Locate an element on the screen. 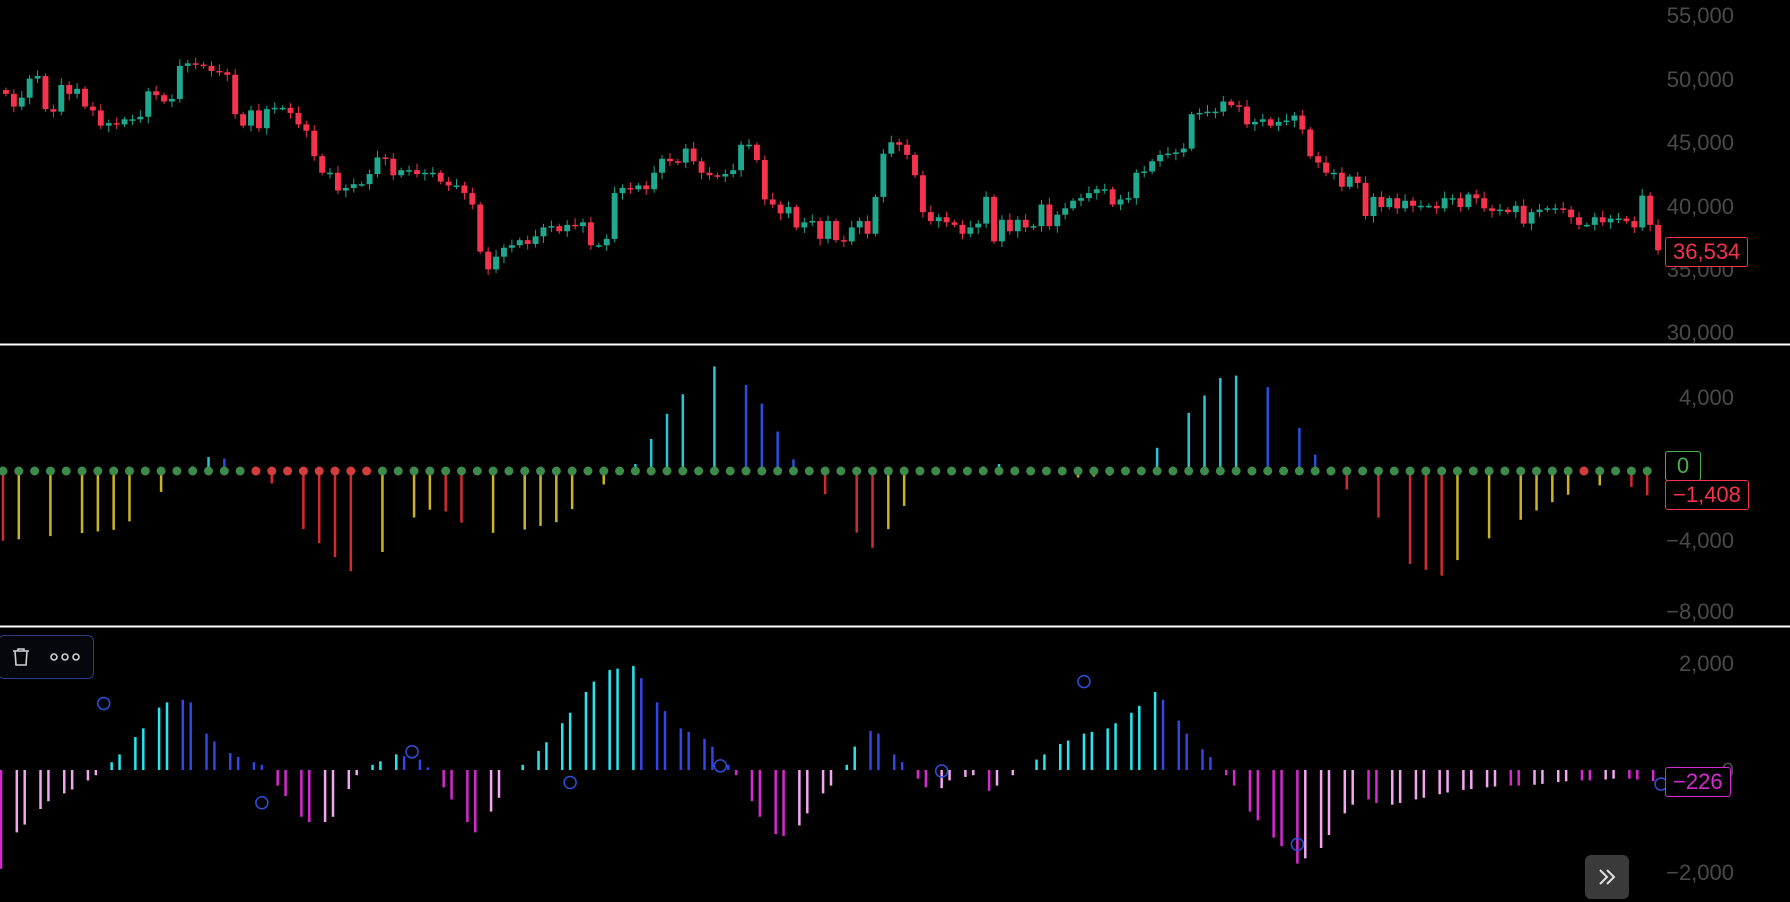  delete-button is located at coordinates (21, 657).